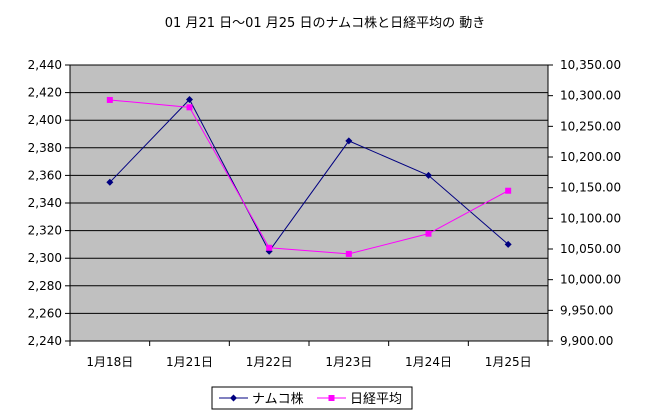 The image size is (650, 415). Describe the element at coordinates (590, 188) in the screenshot. I see `right-tick-label-5: 10,150.00` at that location.